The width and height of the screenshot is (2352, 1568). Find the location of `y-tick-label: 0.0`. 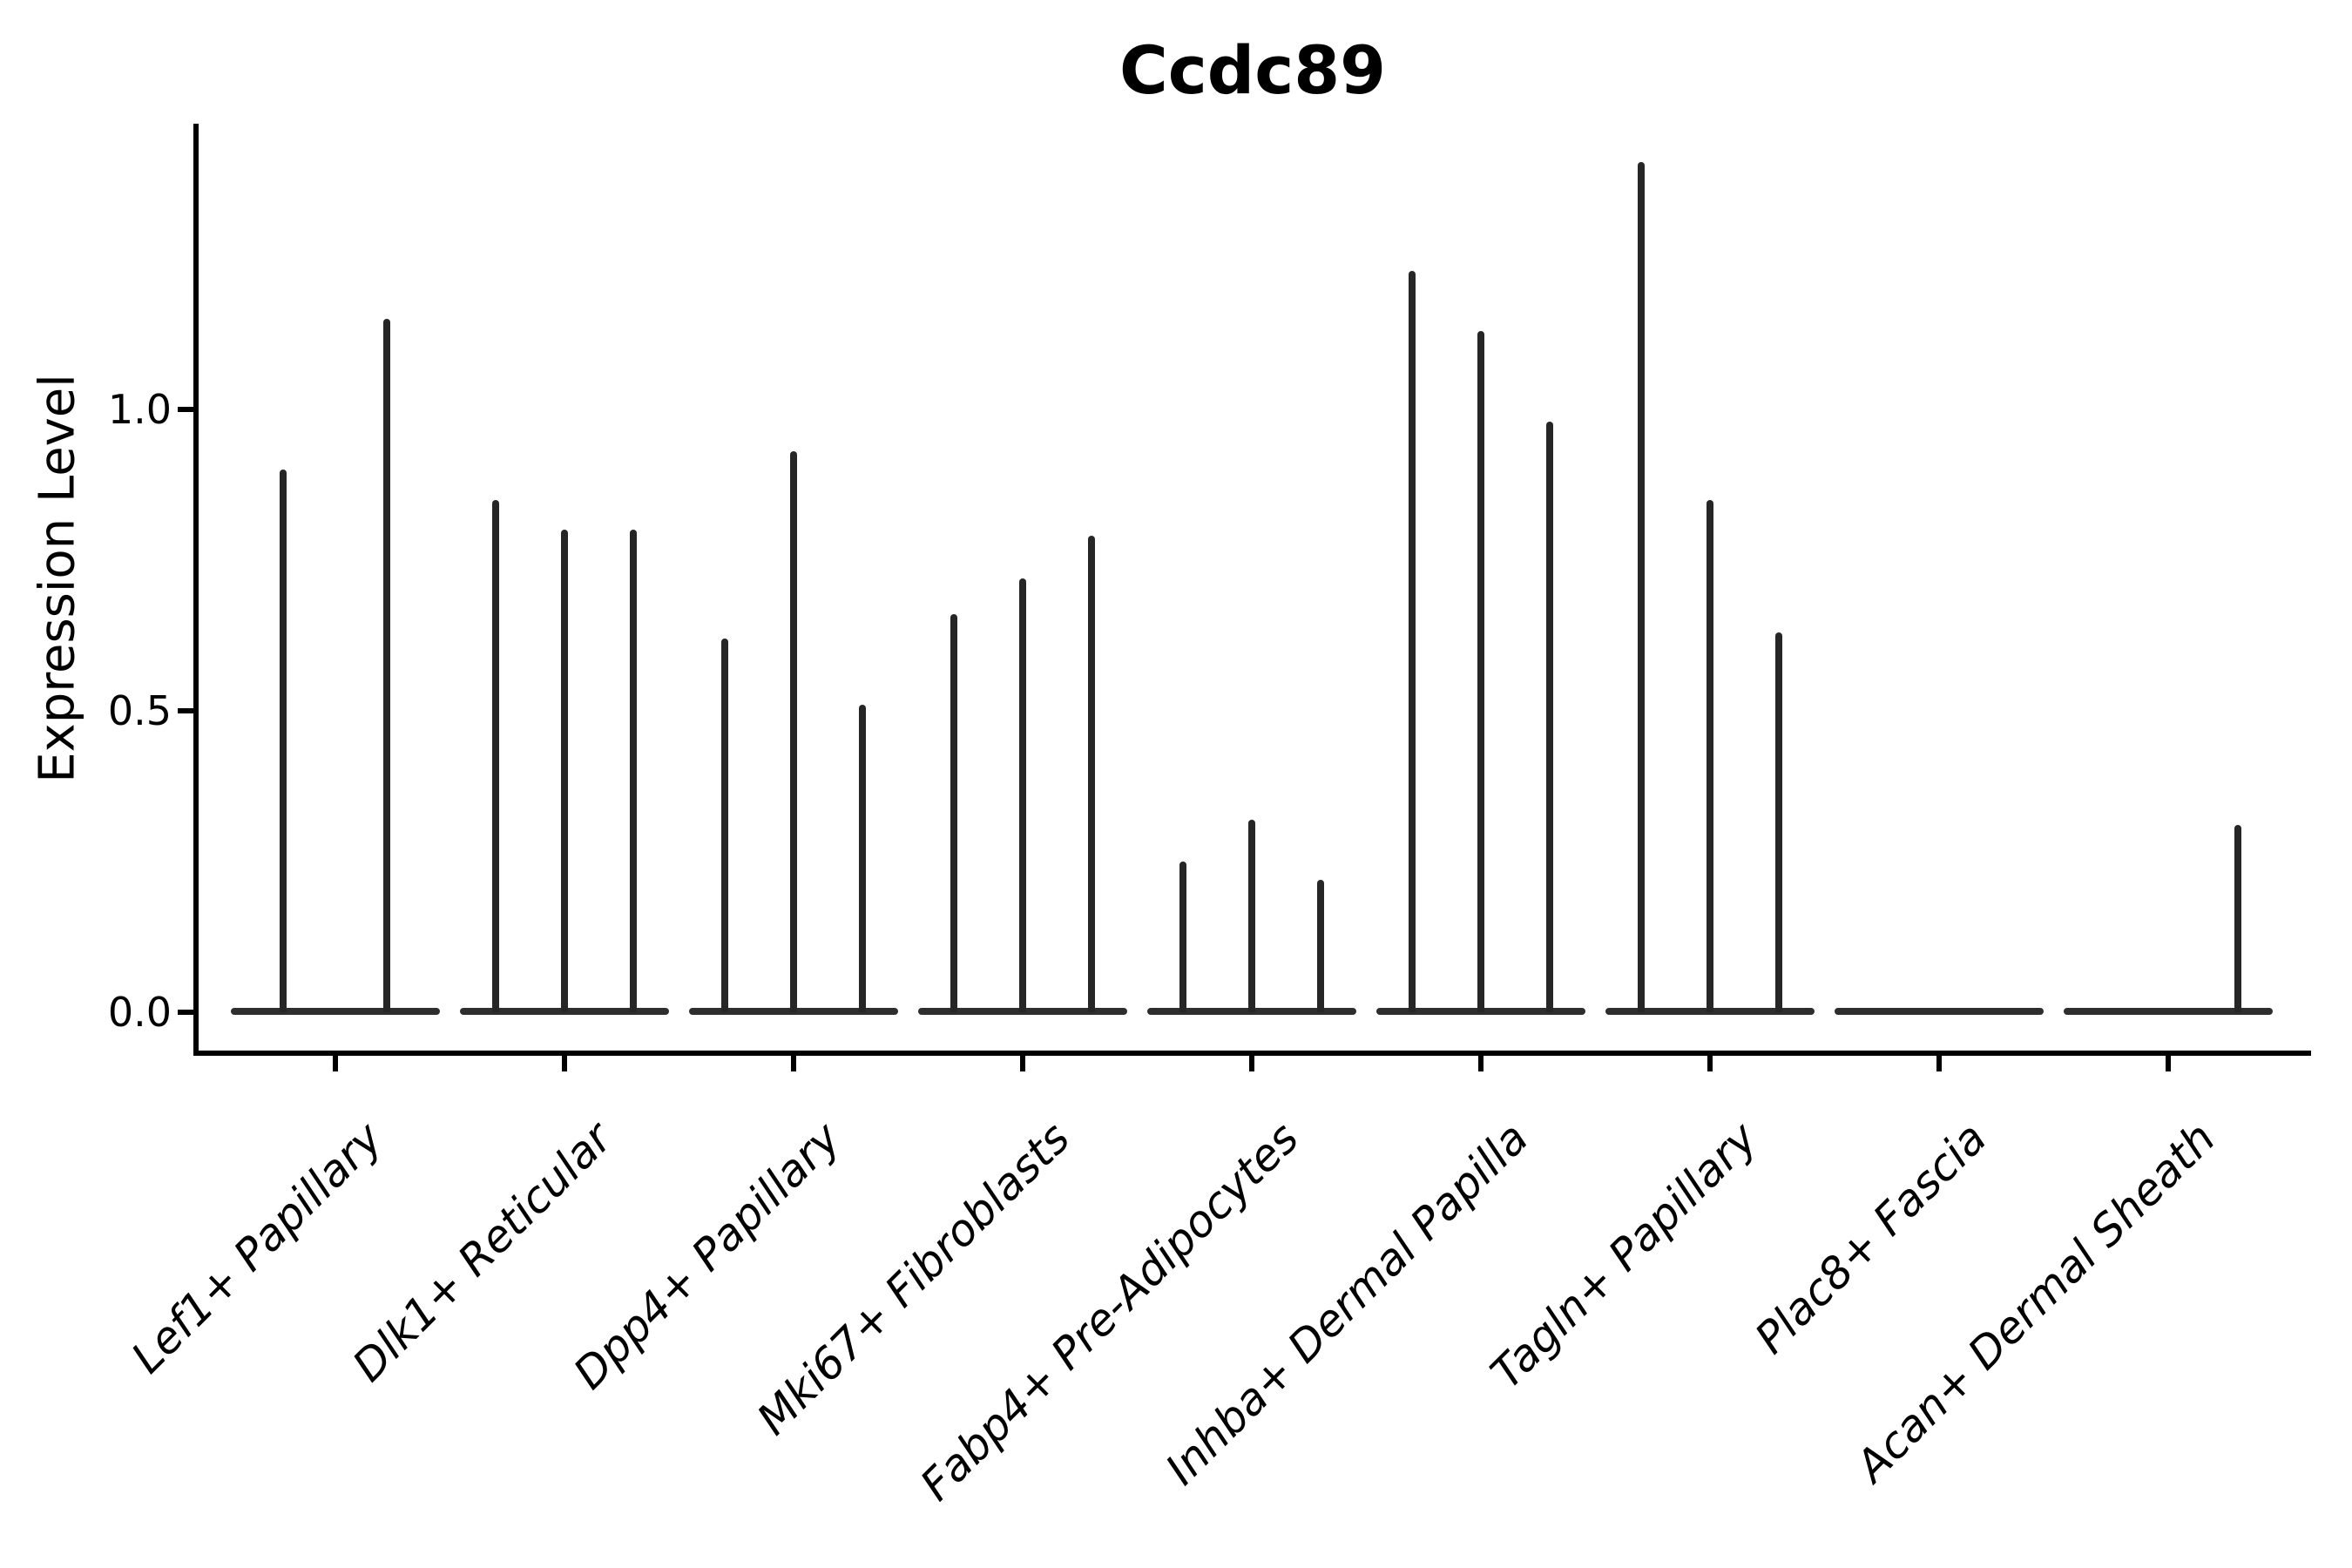

y-tick-label: 0.0 is located at coordinates (139, 1013).